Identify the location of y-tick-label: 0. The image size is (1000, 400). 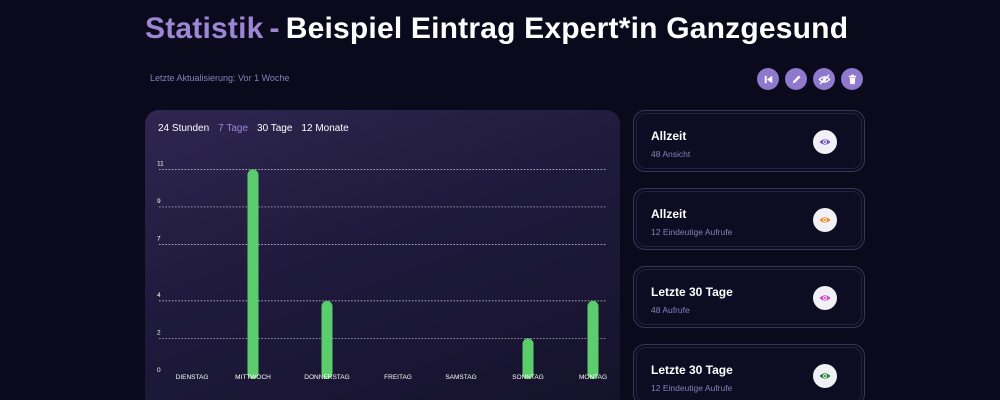
(159, 370).